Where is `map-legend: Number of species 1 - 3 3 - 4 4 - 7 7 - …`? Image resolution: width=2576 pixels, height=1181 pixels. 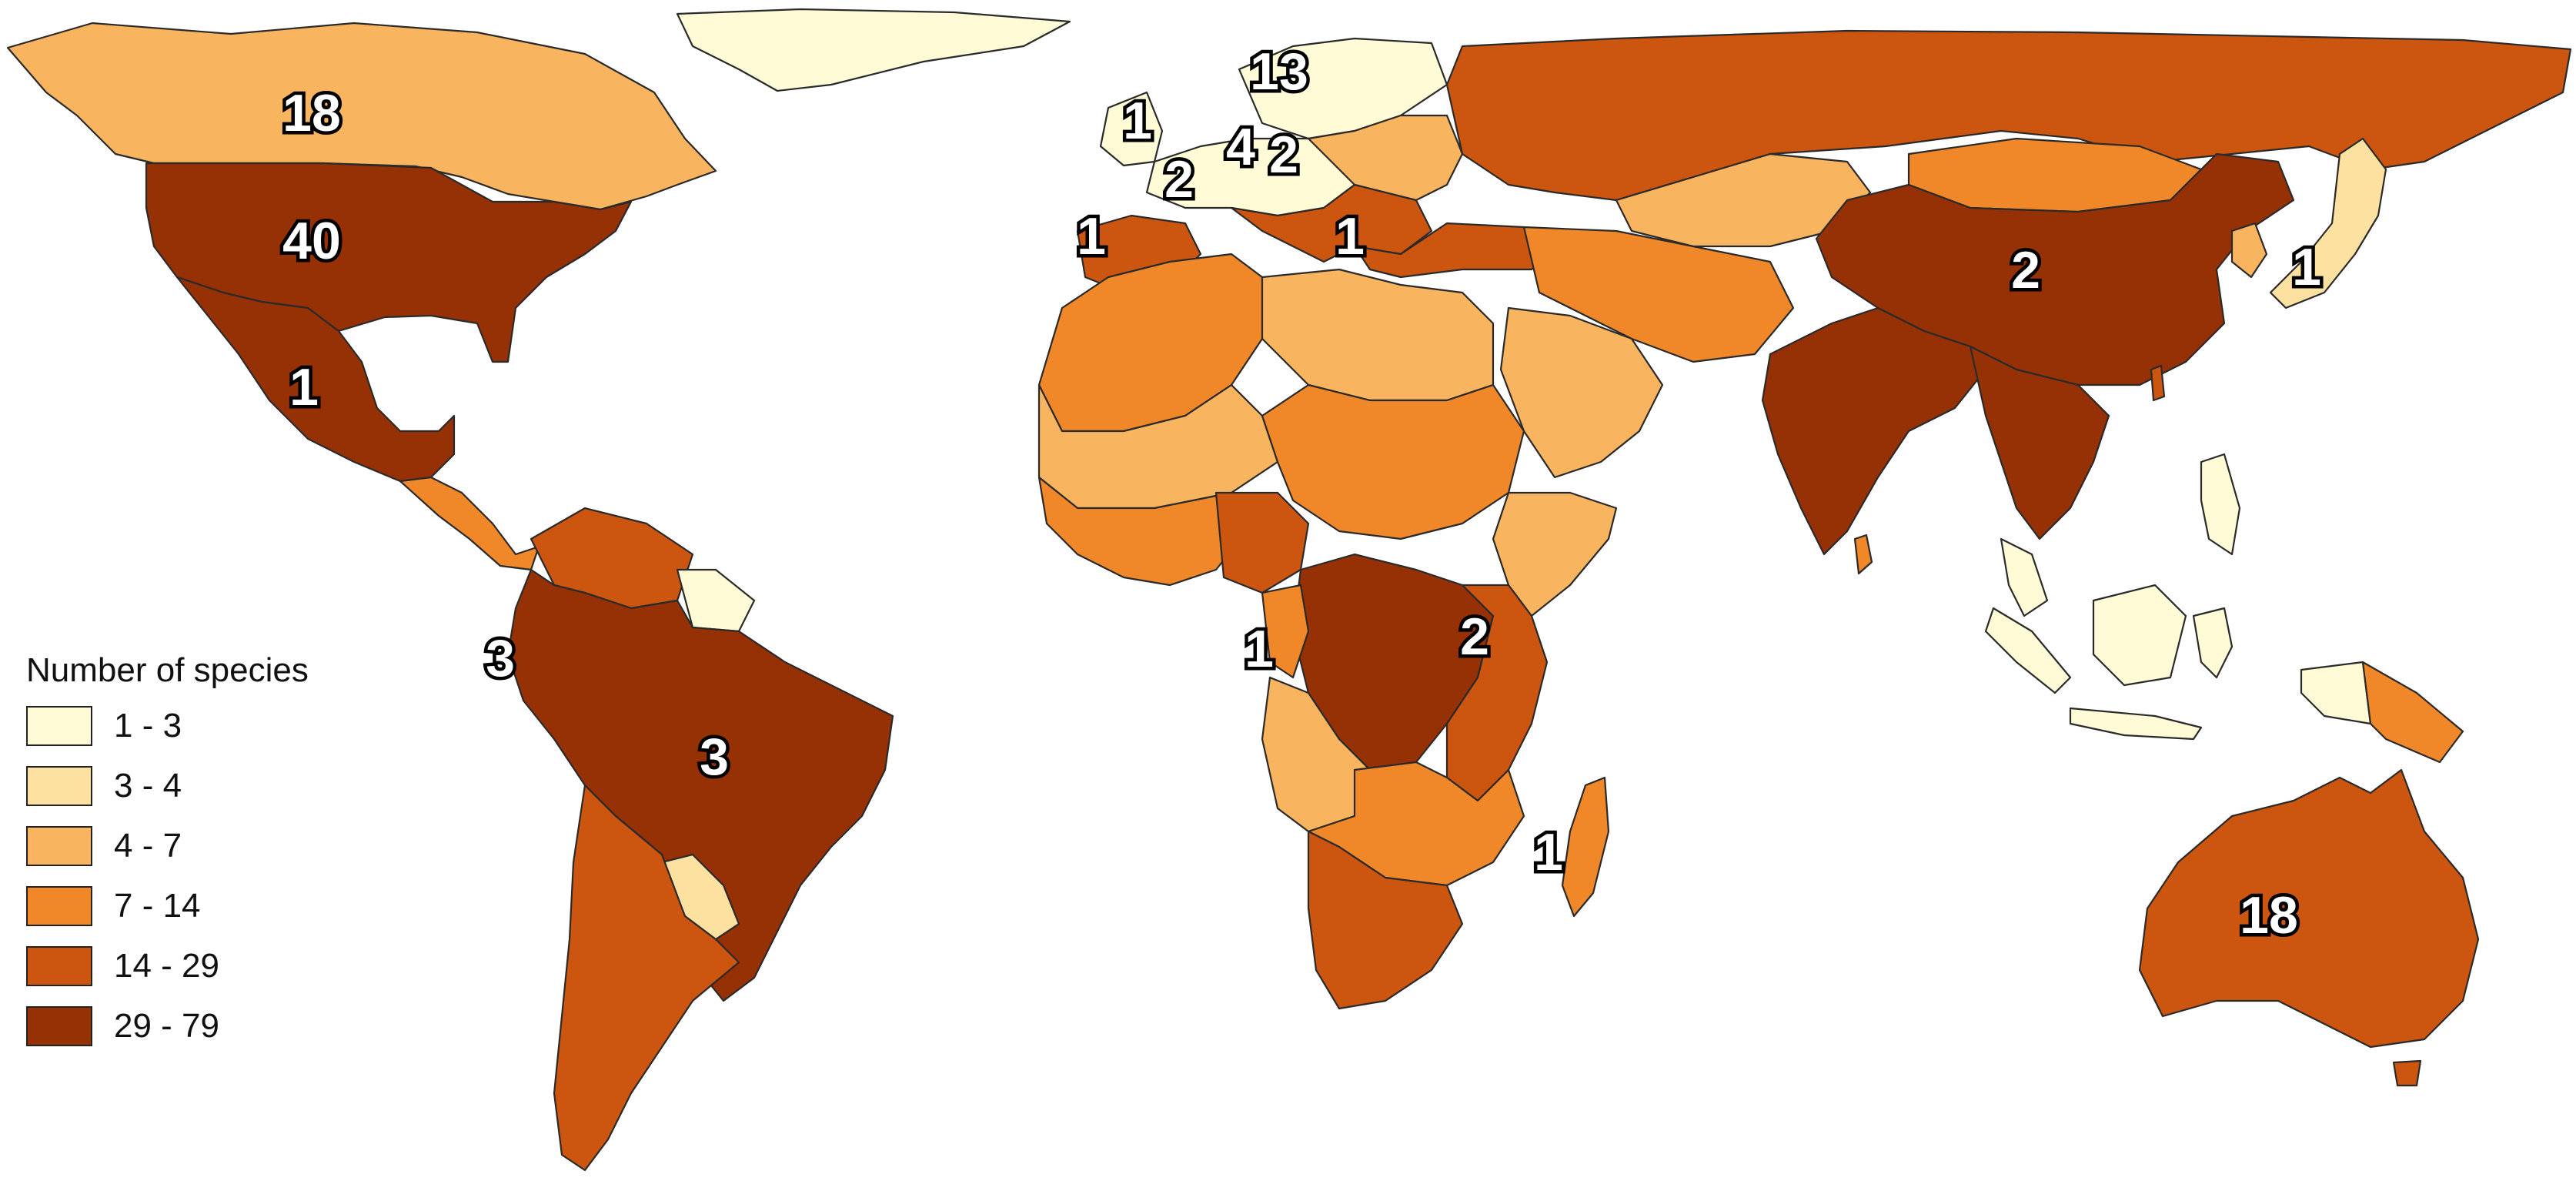
map-legend: Number of species 1 - 3 3 - 4 4 - 7 7 - … is located at coordinates (200, 866).